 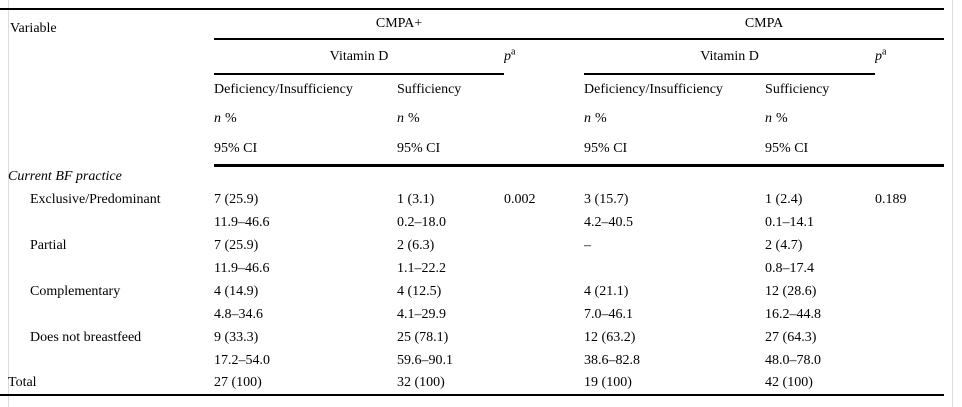 What do you see at coordinates (236, 337) in the screenshot?
I see `cell-value: 9 (33.3)` at bounding box center [236, 337].